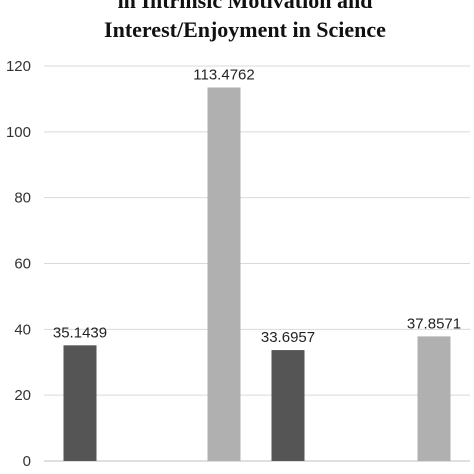 Image resolution: width=474 pixels, height=474 pixels. Describe the element at coordinates (18, 66) in the screenshot. I see `y-tick-label: 120` at that location.